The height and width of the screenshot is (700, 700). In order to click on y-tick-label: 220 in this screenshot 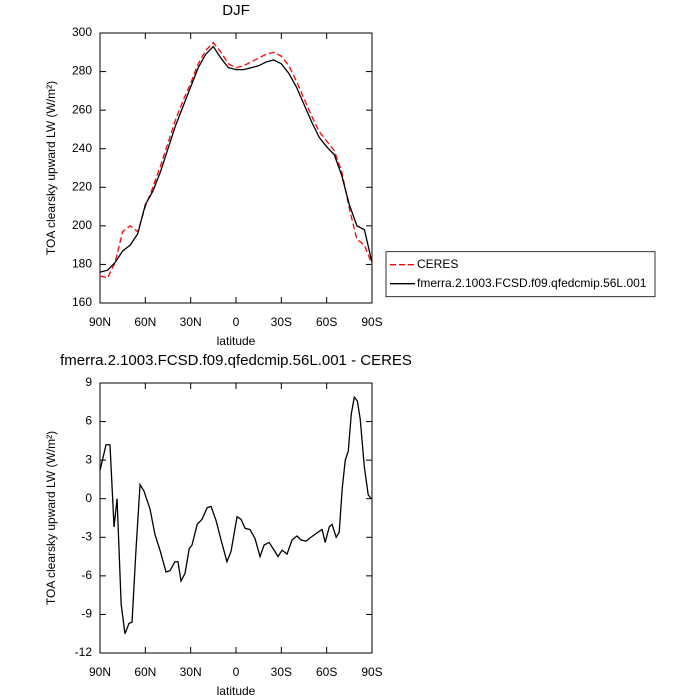, I will do `click(82, 186)`.